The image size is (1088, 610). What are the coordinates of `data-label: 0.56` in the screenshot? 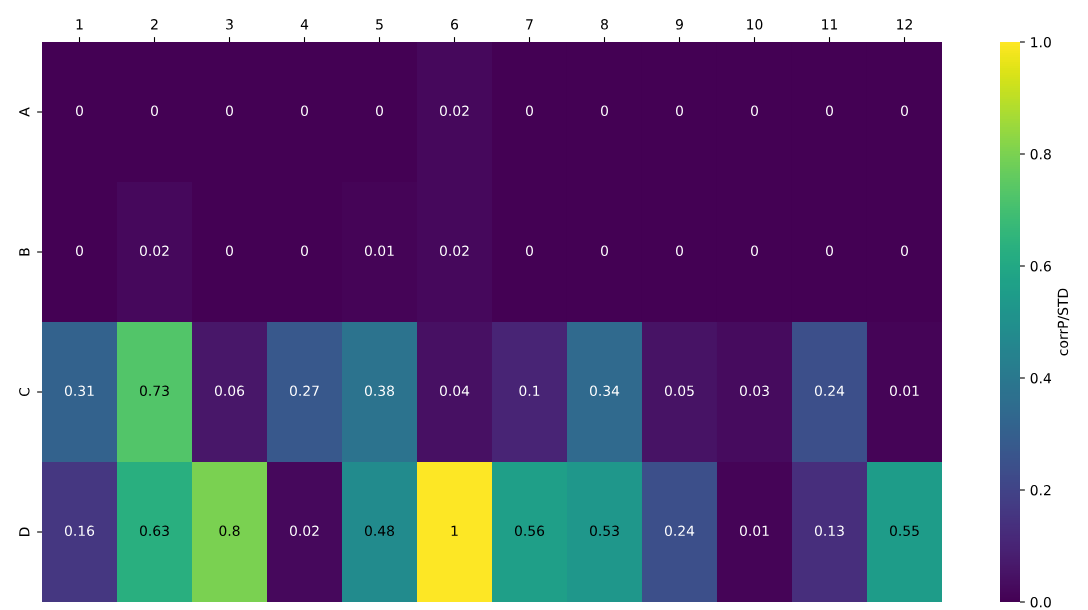 It's located at (529, 531).